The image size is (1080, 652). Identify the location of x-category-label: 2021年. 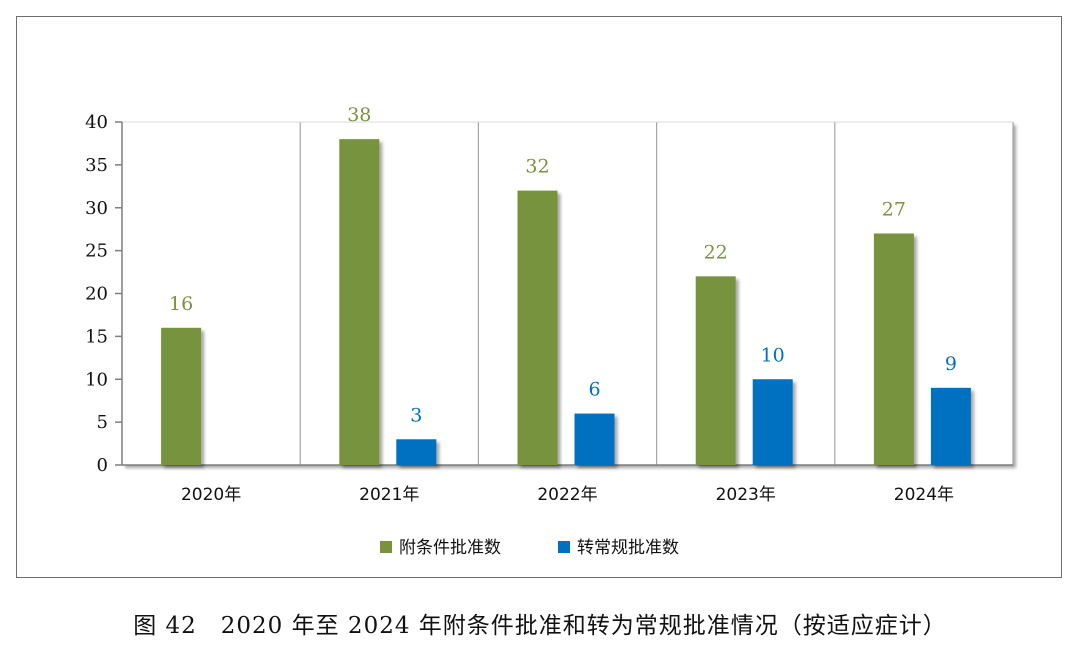
(389, 495).